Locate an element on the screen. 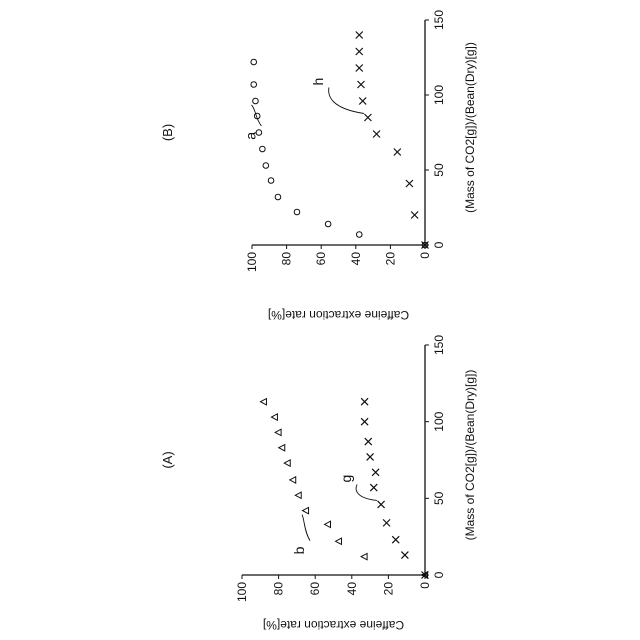 This screenshot has width=640, height=640. series-a: a is located at coordinates (335, 153).